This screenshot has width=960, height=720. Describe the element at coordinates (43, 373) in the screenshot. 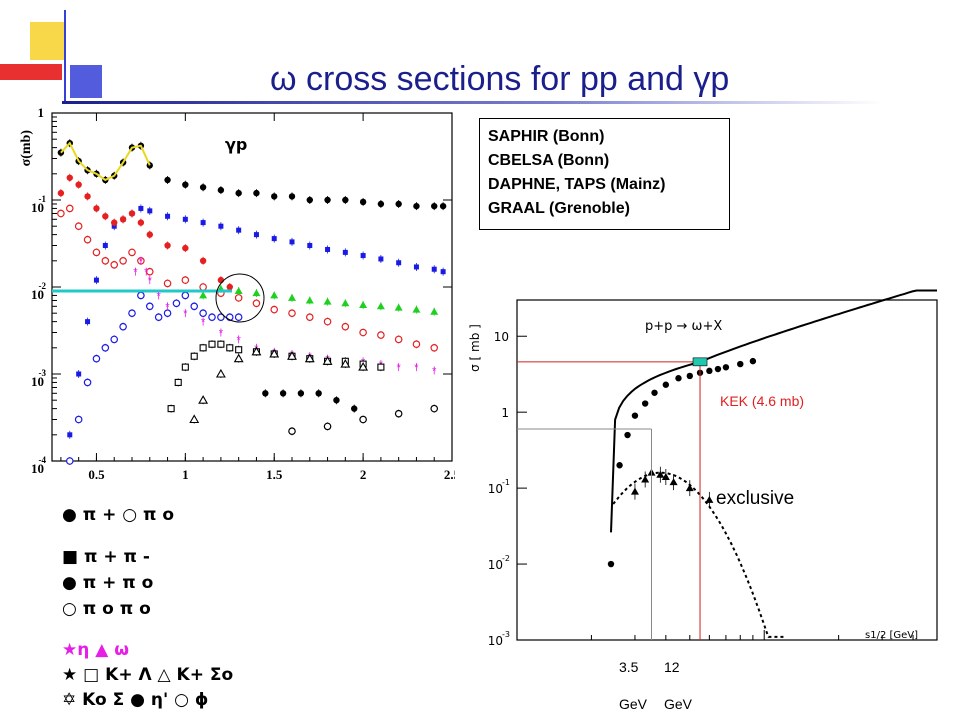

I see `y-tick-exponent: -3` at that location.